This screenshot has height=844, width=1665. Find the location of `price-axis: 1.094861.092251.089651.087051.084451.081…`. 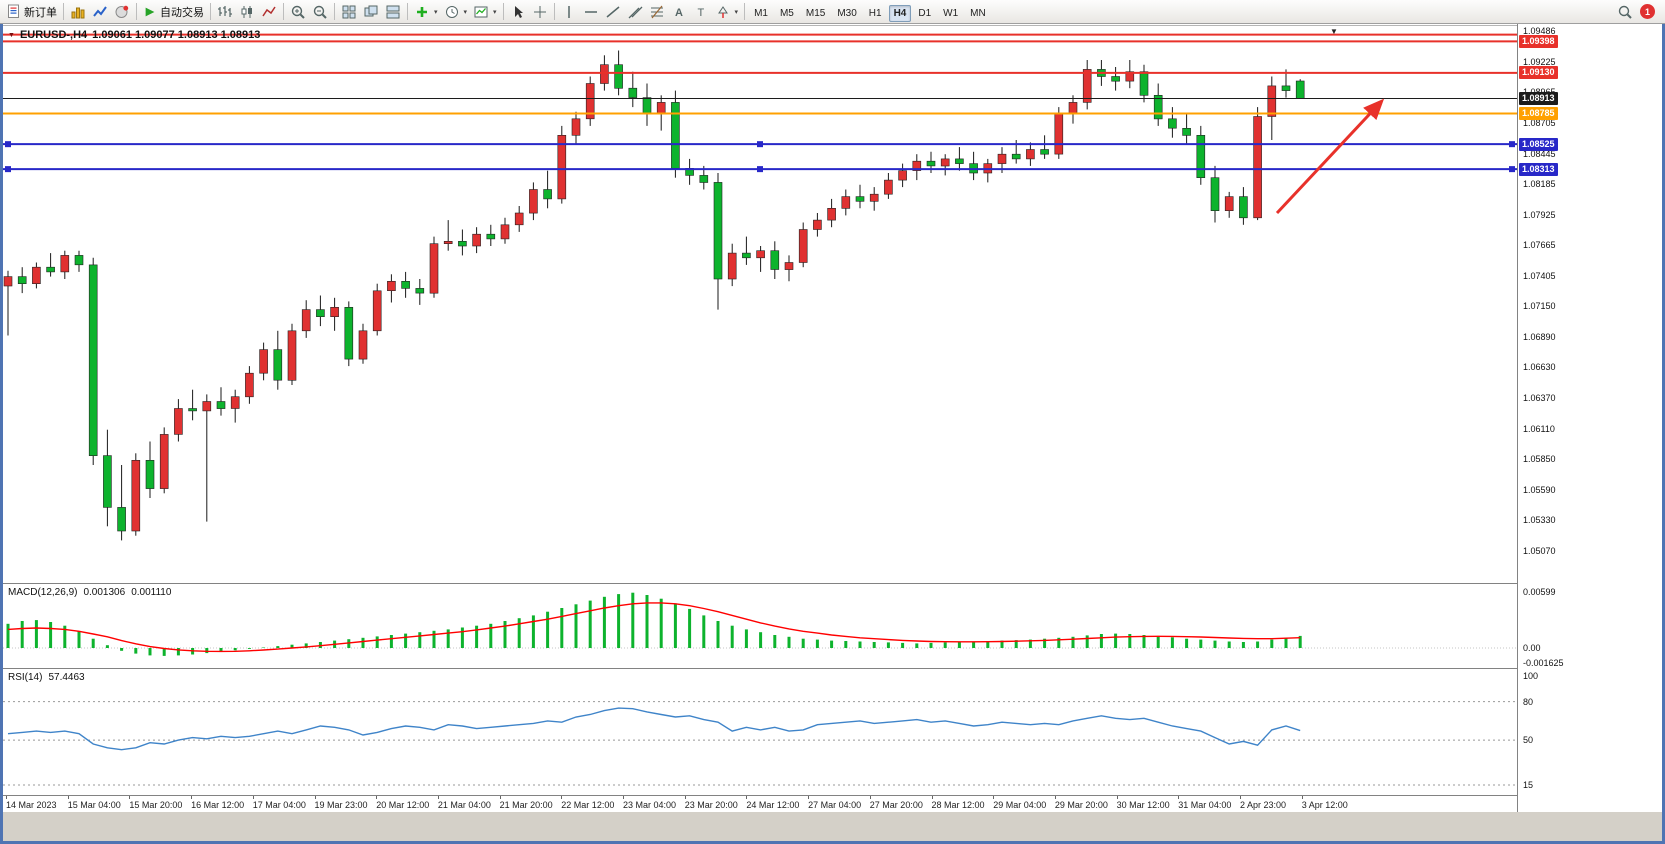

price-axis: 1.094861.092251.089651.087051.084451.081… is located at coordinates (1589, 418).